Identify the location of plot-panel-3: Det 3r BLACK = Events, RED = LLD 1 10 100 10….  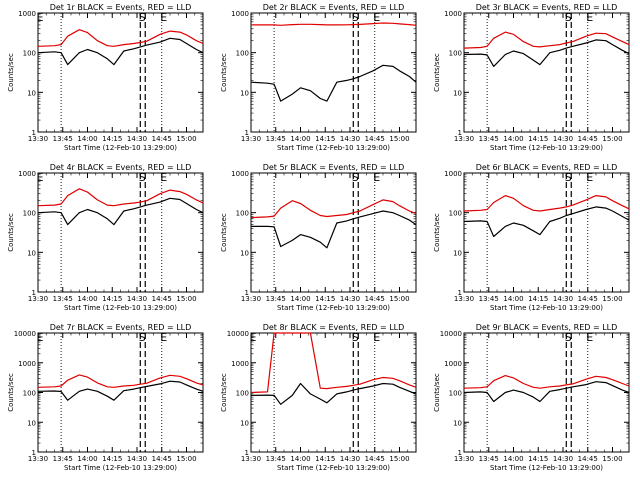
(531, 77).